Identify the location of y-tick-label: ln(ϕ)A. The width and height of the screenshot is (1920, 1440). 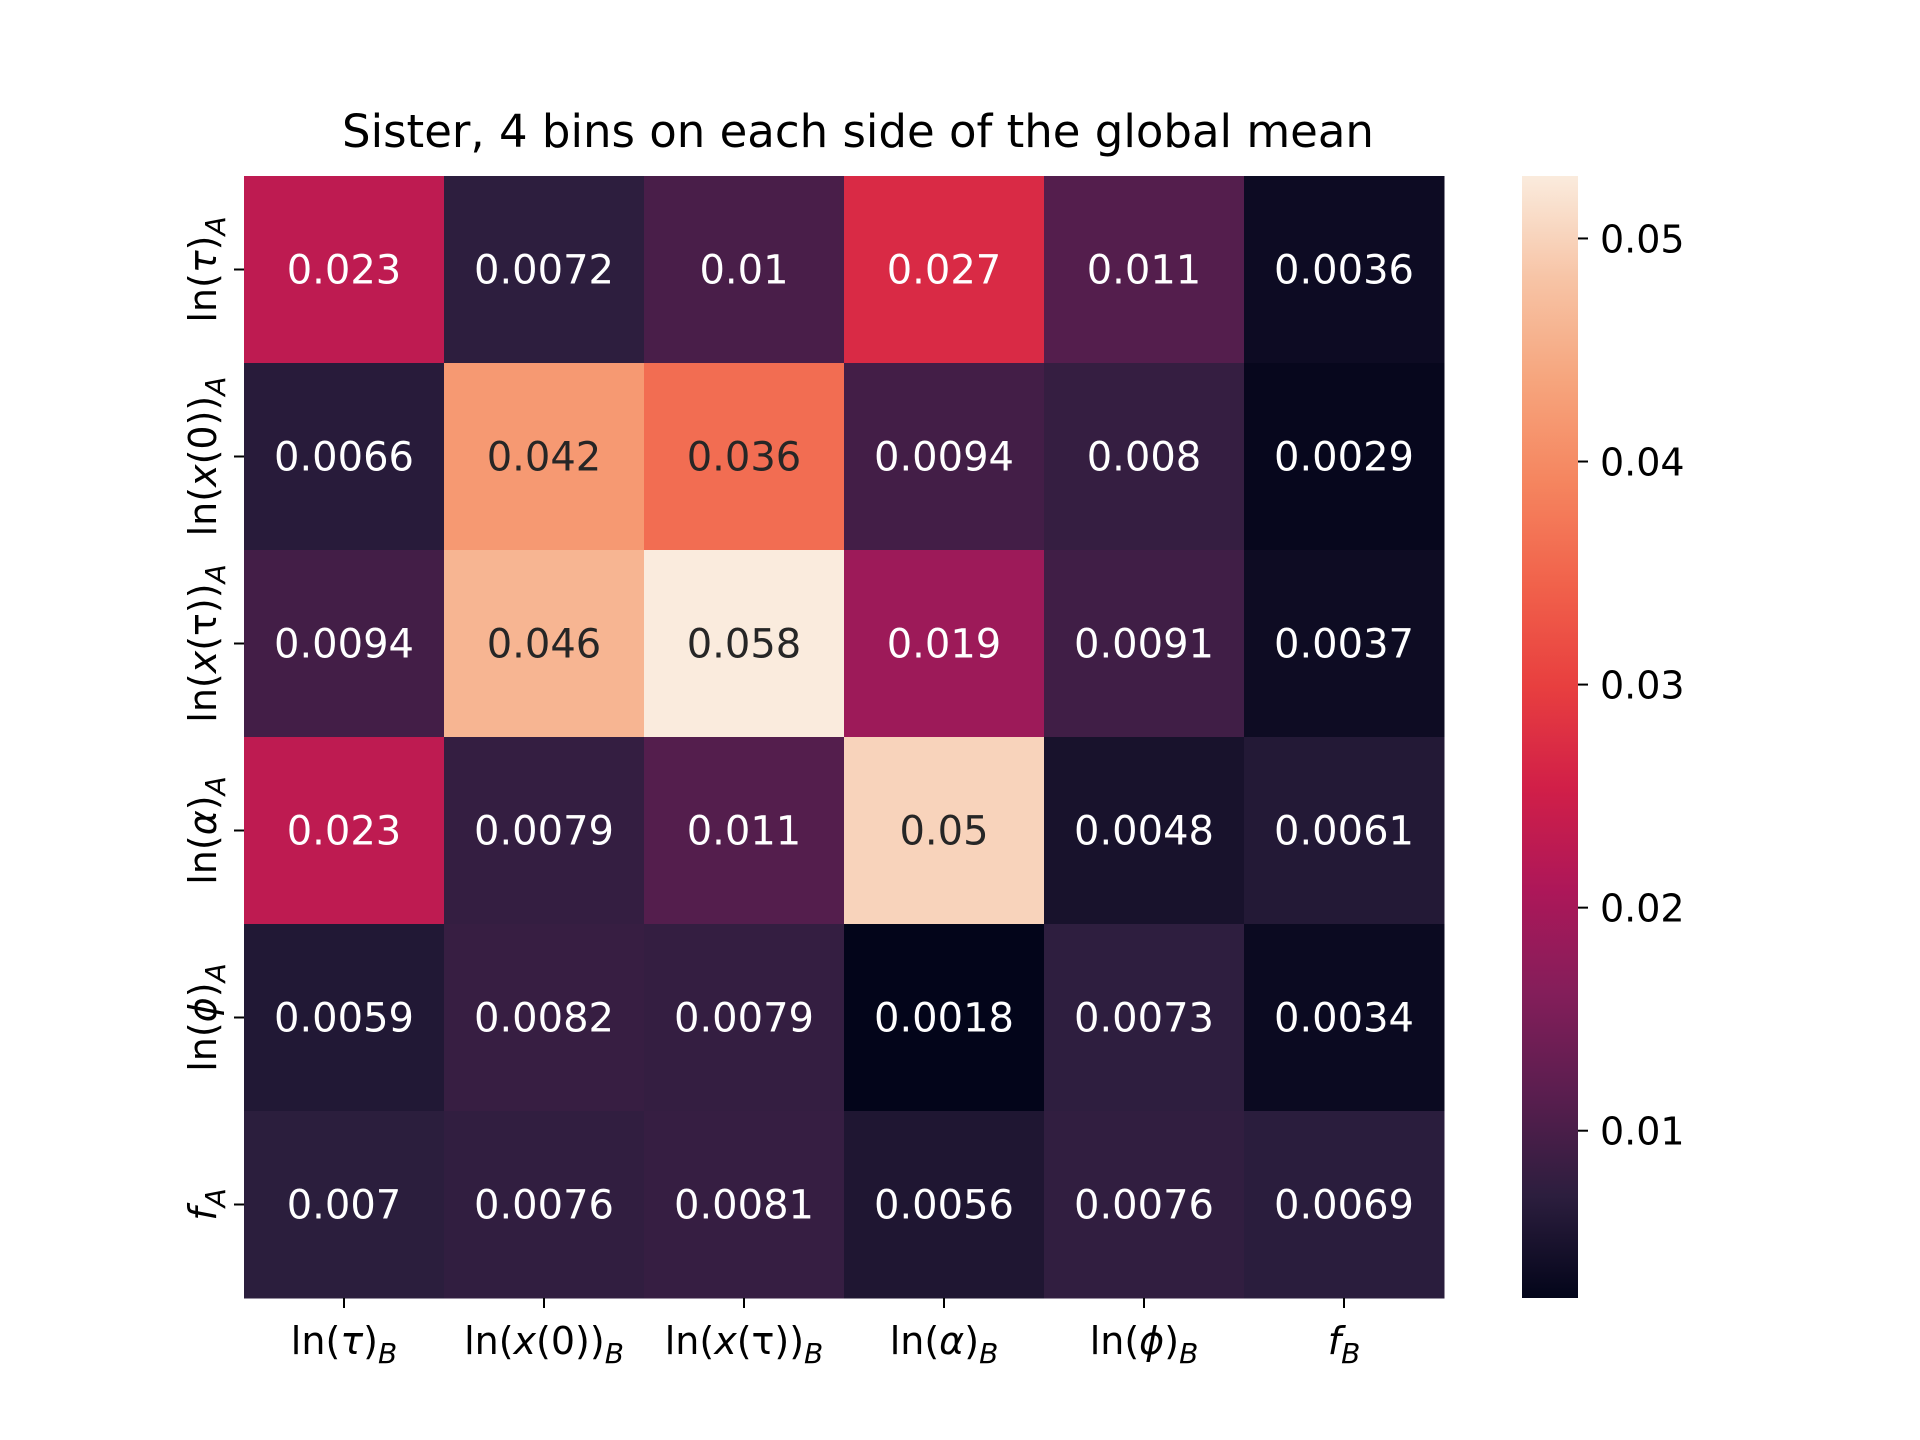
(206, 1017).